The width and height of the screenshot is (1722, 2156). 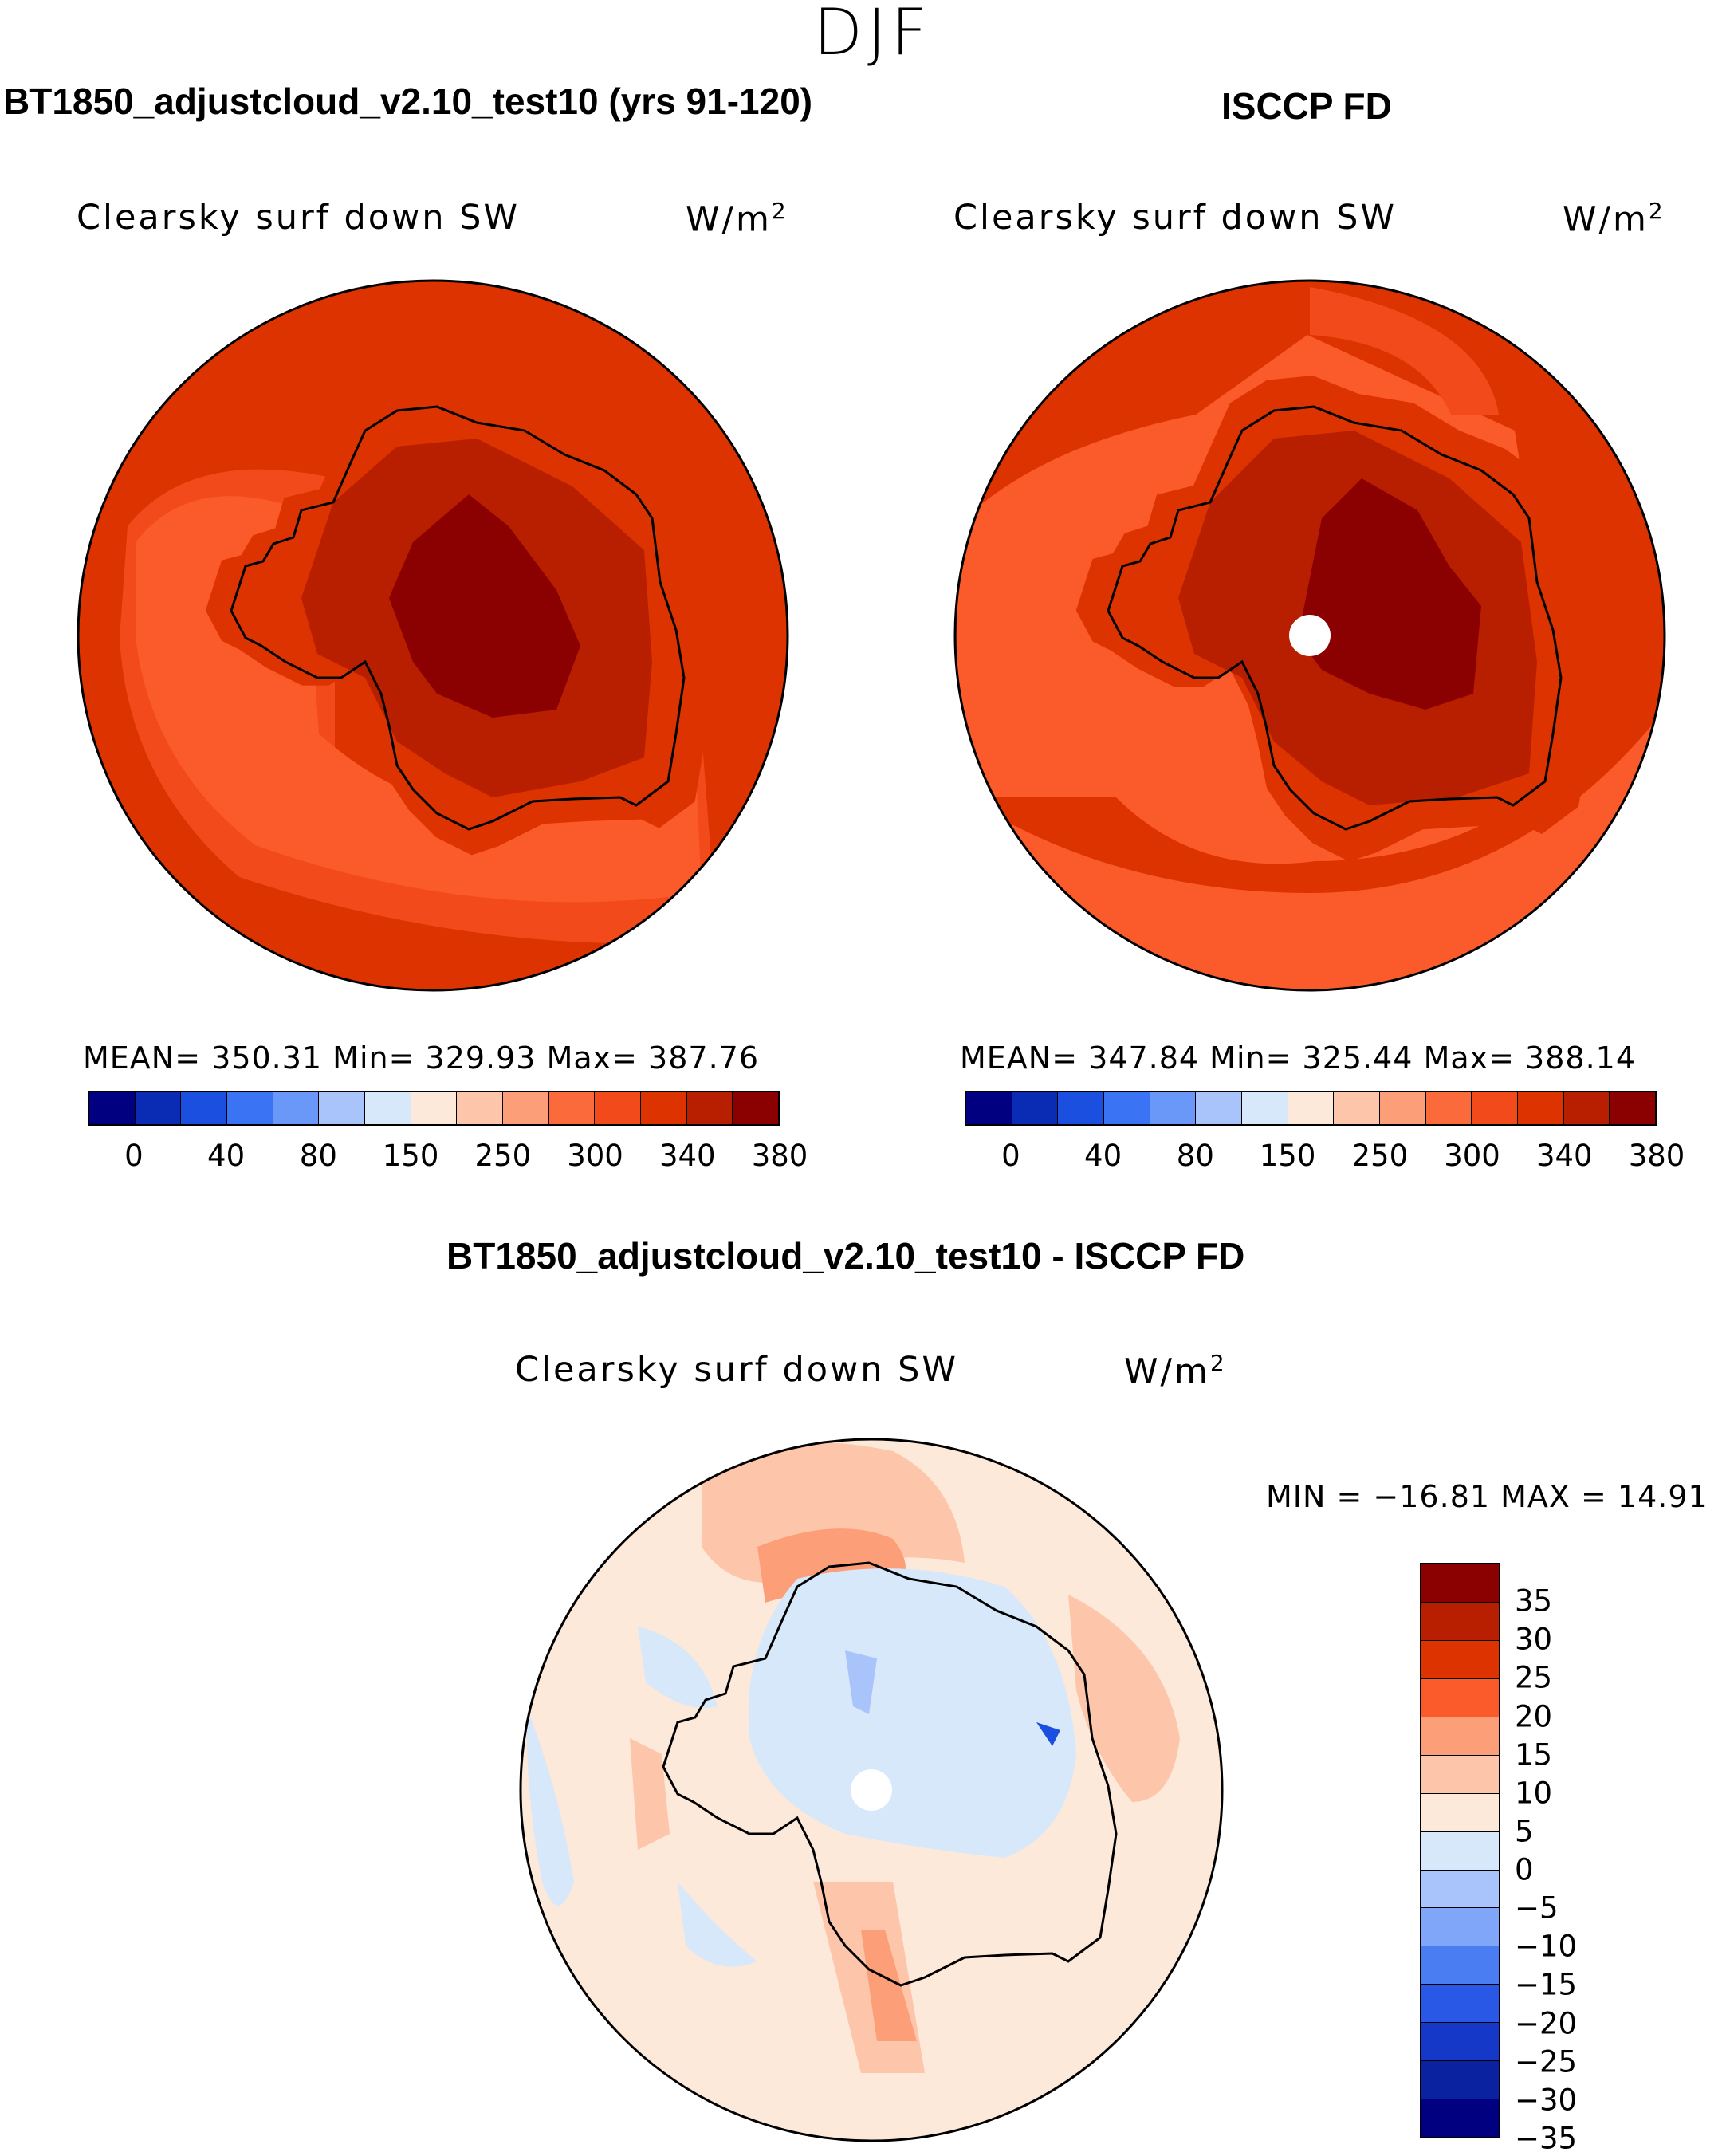 I want to click on obs-colorbar-tick-label: 380, so click(x=1656, y=1156).